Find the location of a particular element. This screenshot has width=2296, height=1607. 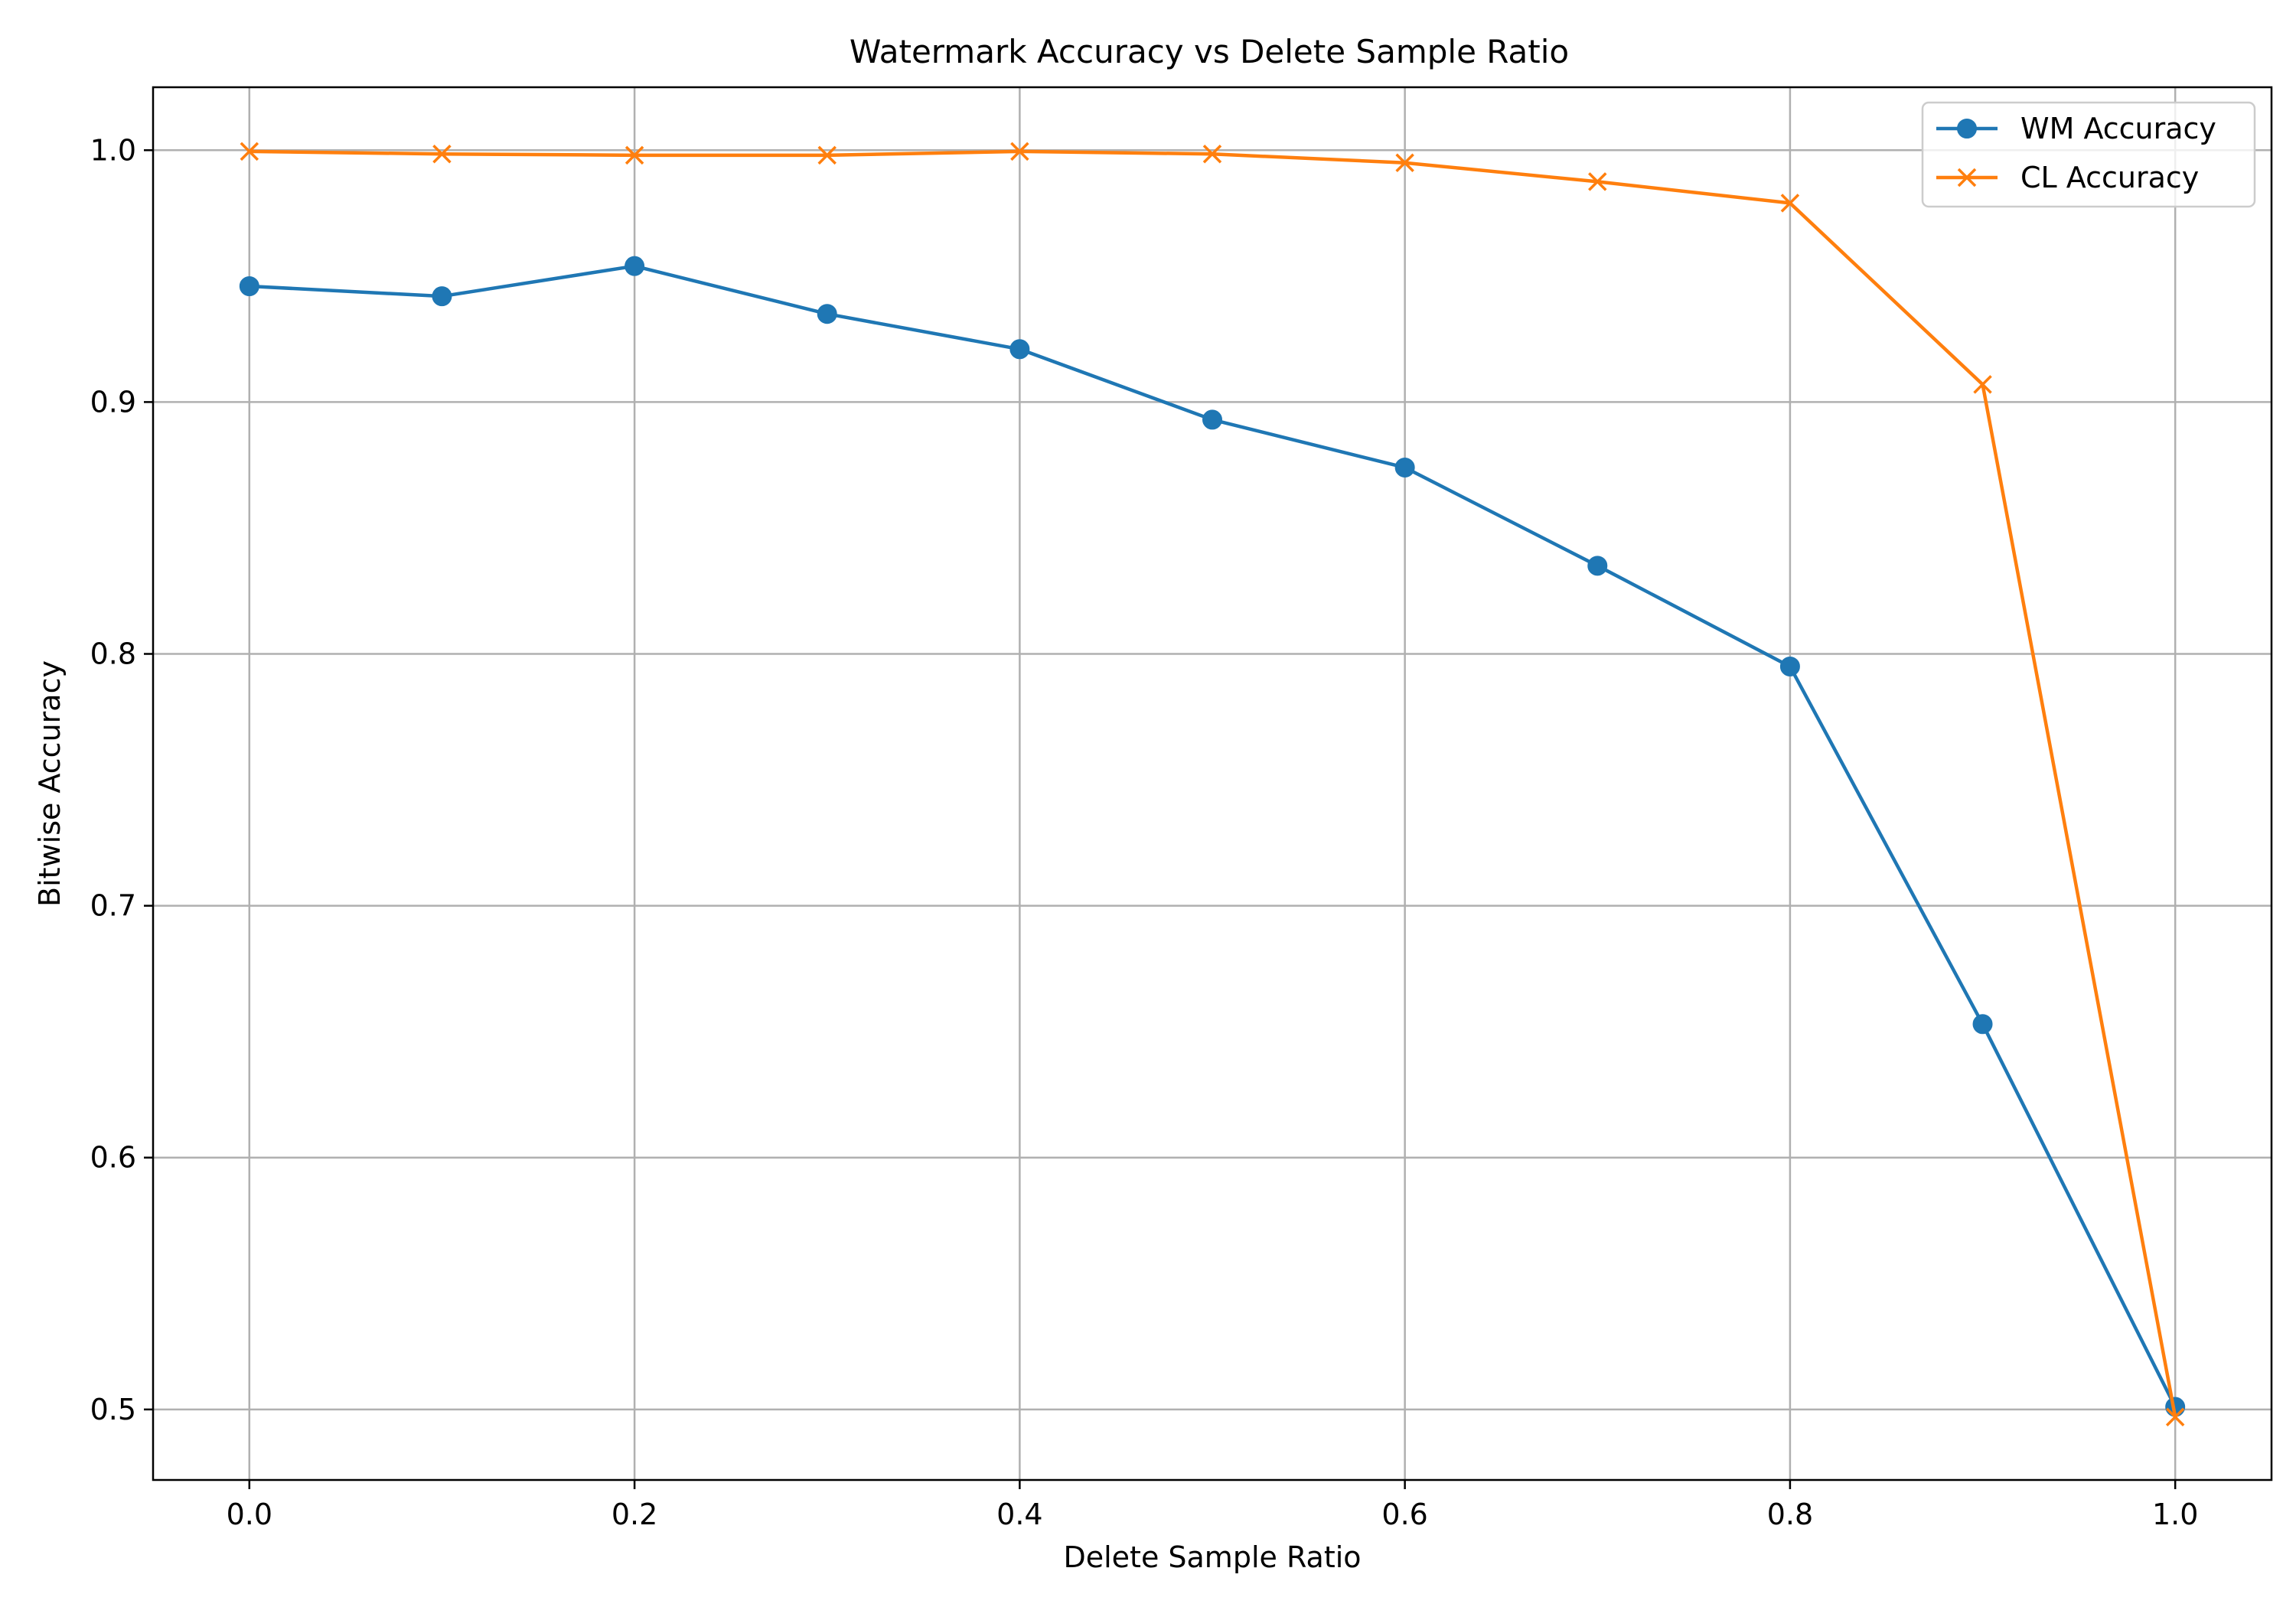

legend-box is located at coordinates (2088, 154).